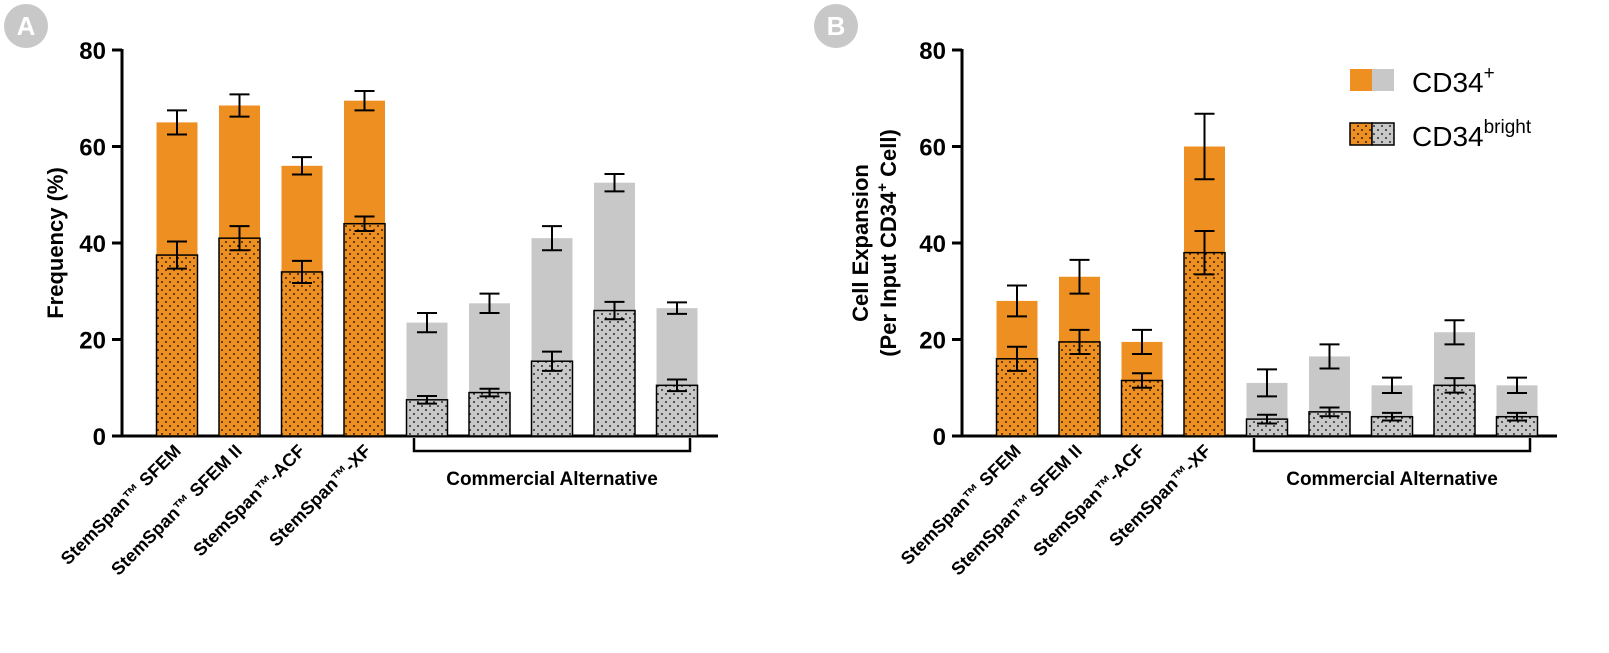  Describe the element at coordinates (1472, 134) in the screenshot. I see `legend-label-cd34-bright: CD34bright` at that location.